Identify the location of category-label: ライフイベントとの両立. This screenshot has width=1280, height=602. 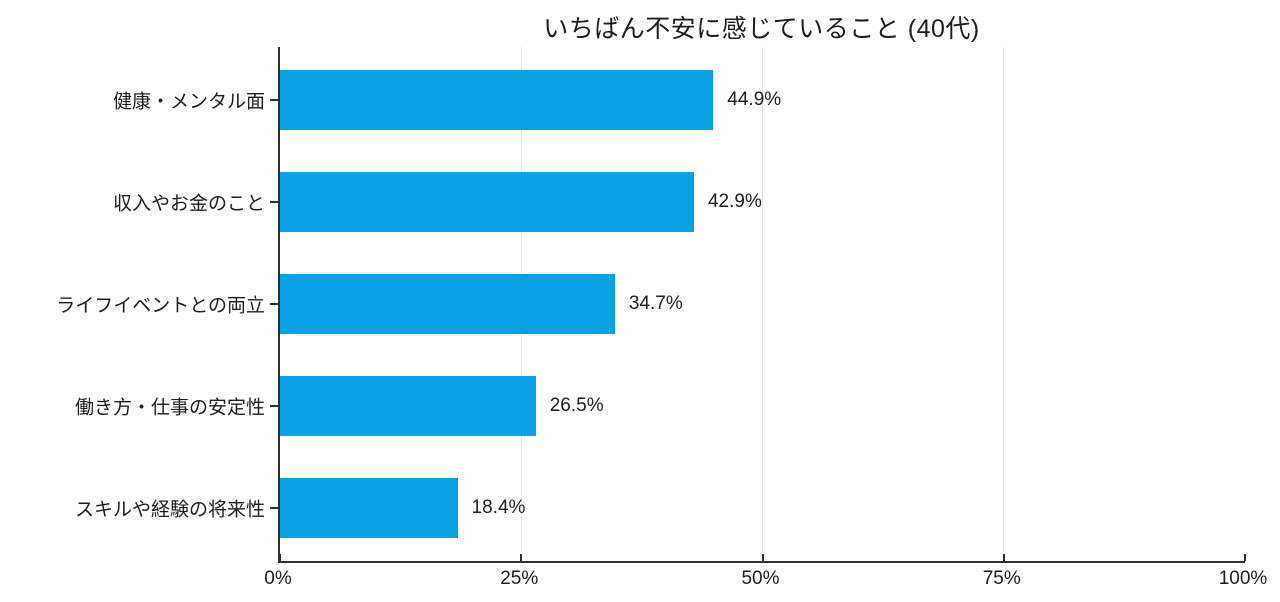
(160, 306).